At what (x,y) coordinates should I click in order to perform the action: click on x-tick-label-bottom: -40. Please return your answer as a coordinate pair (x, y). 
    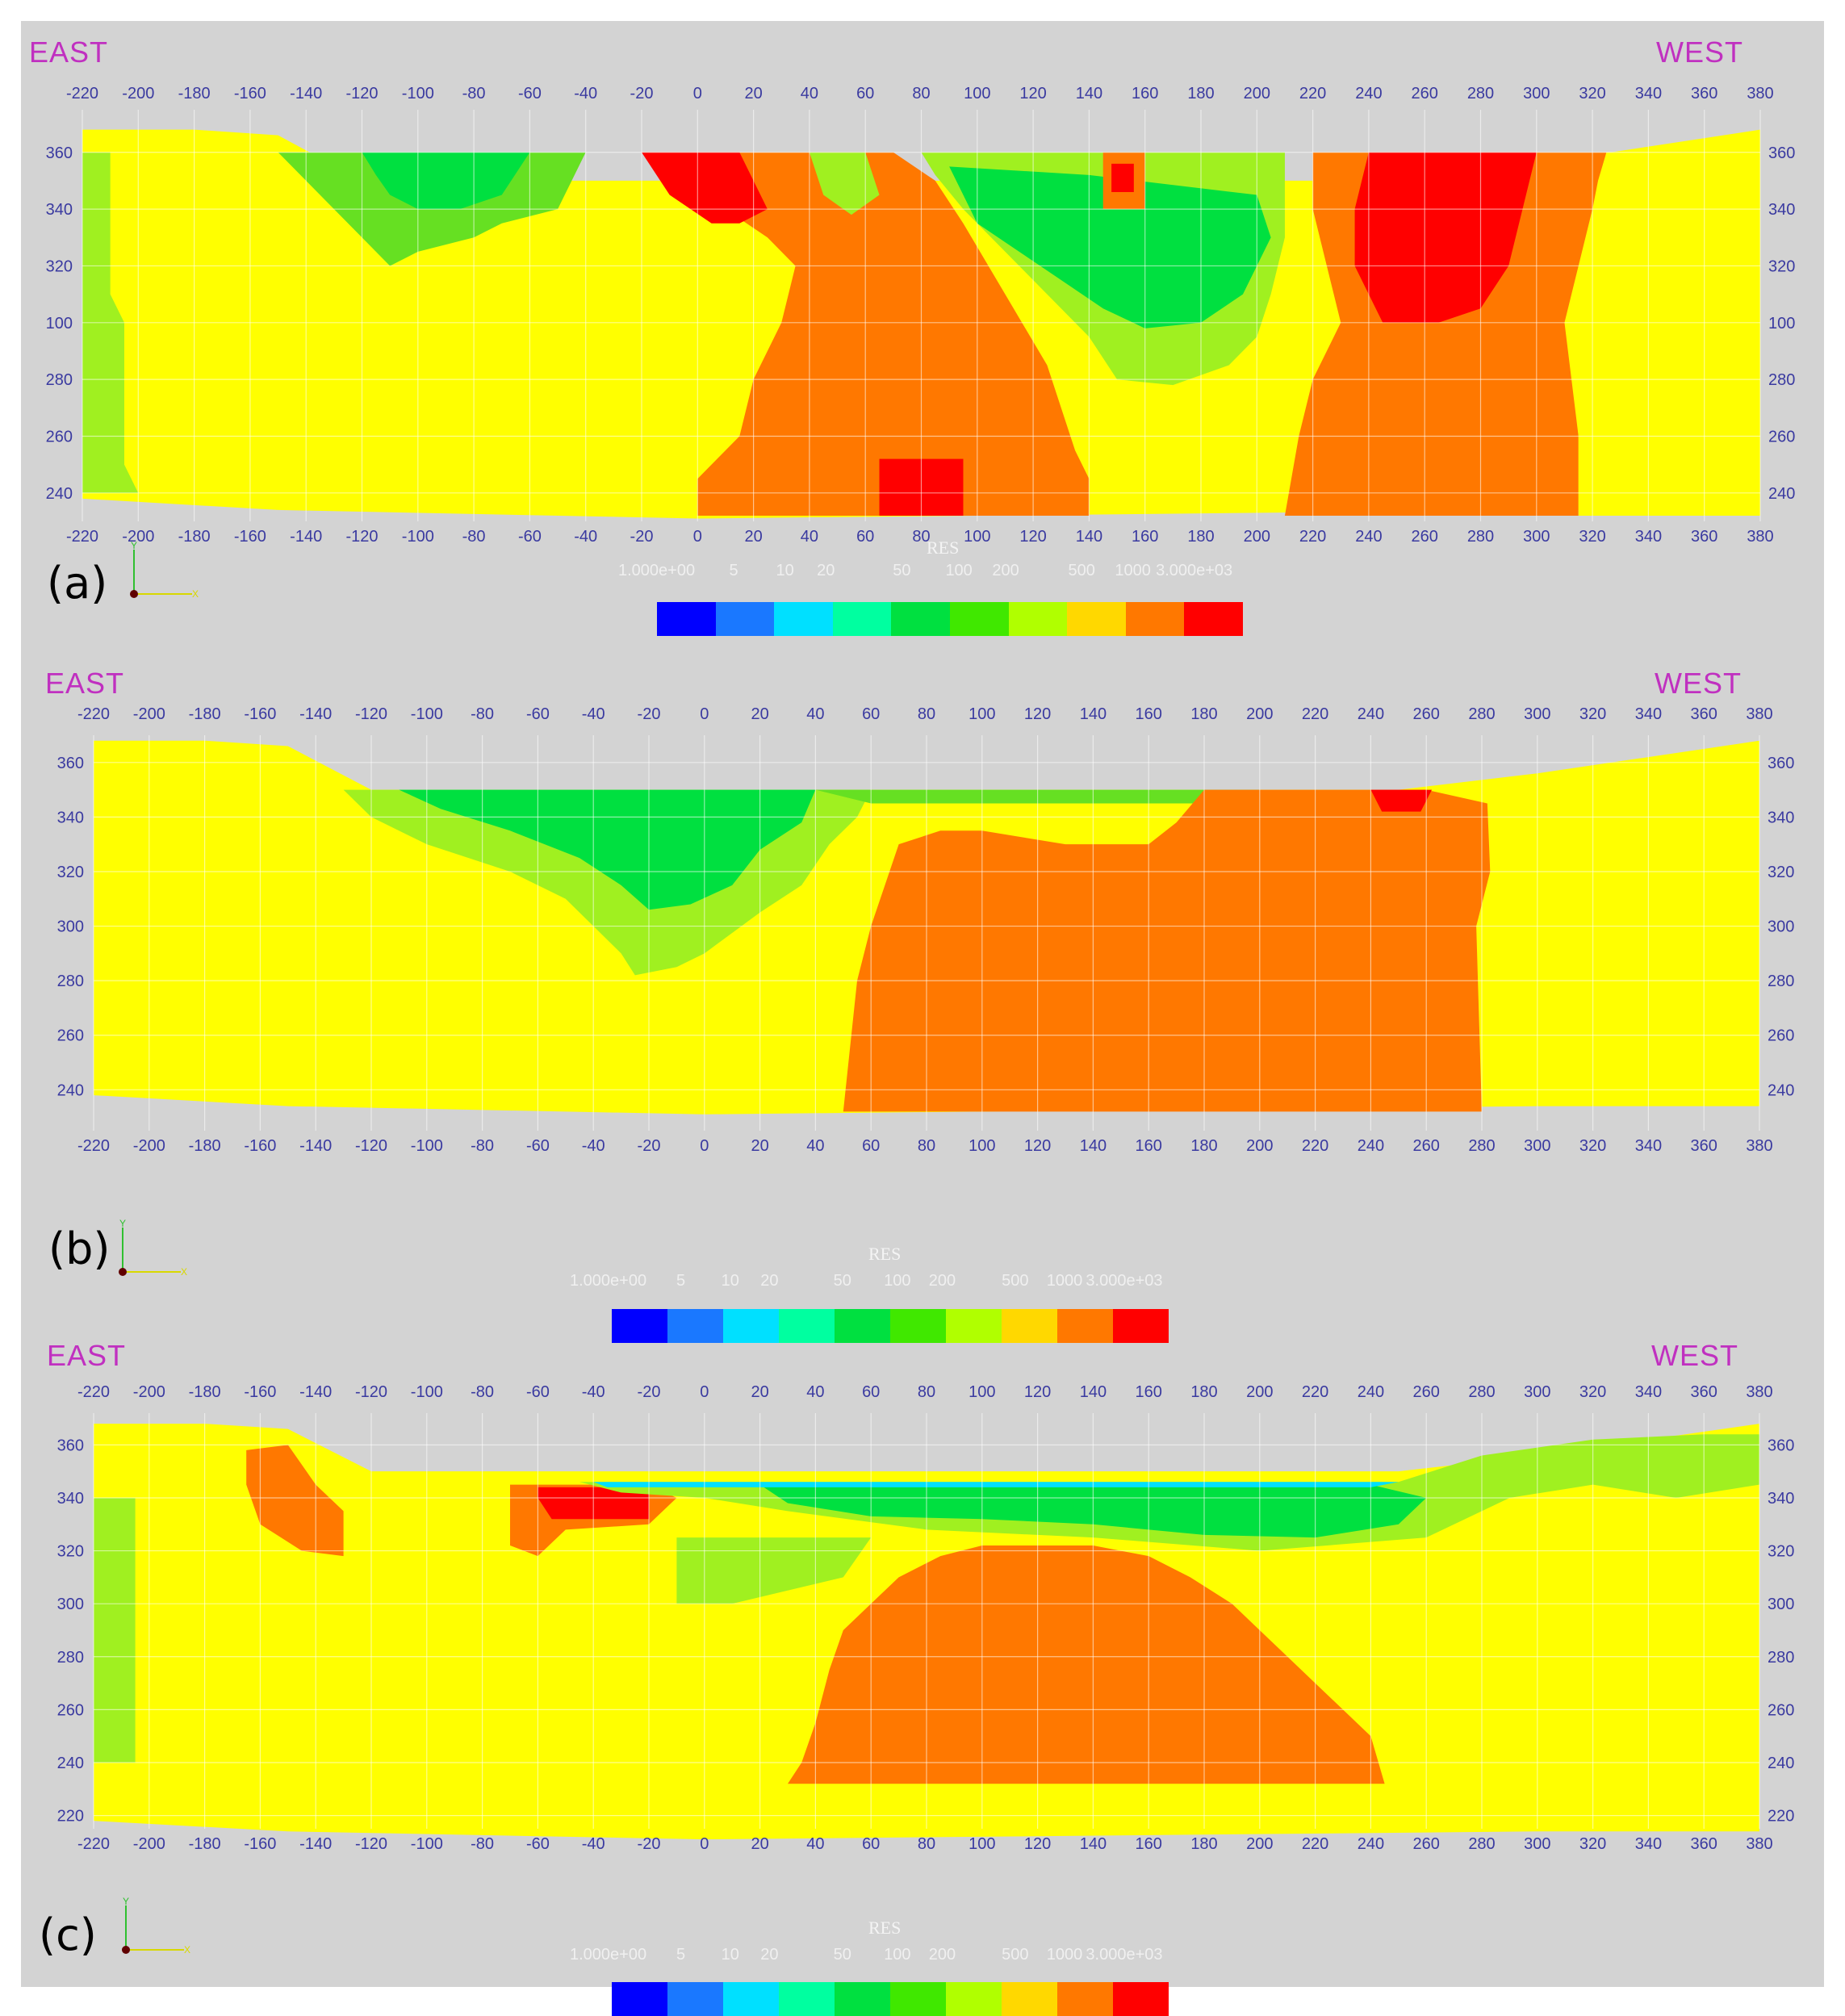
    Looking at the image, I should click on (593, 1844).